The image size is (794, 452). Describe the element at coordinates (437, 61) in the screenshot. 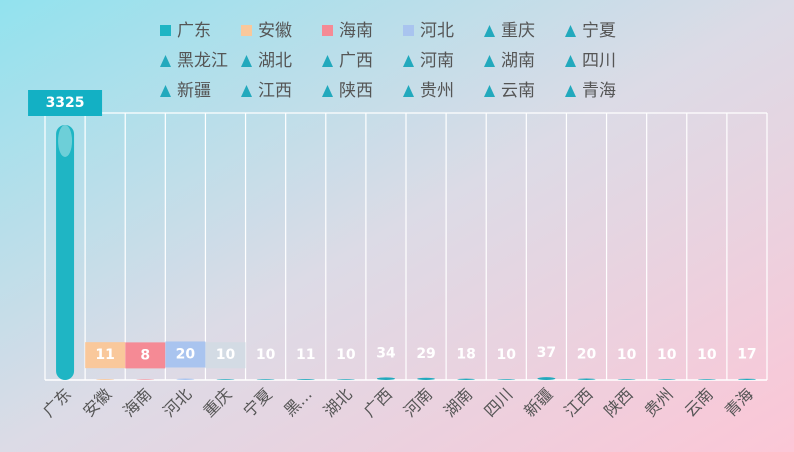

I see `legend-label: 河南` at that location.